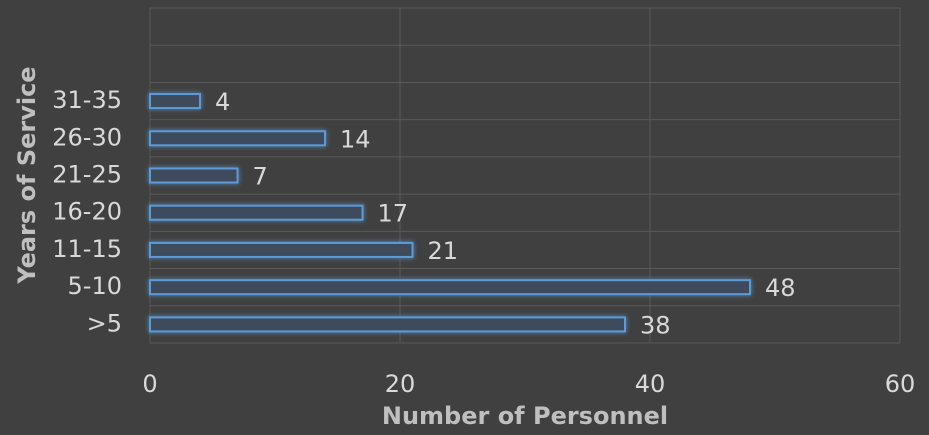 This screenshot has height=435, width=929. I want to click on value-label: 7, so click(260, 177).